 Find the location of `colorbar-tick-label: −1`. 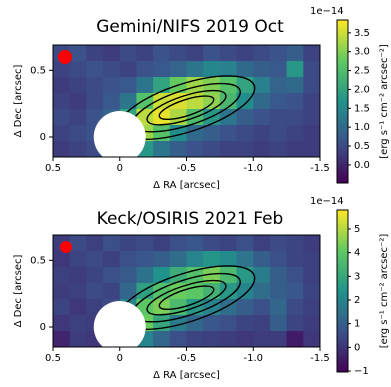

colorbar-tick-label: −1 is located at coordinates (361, 371).